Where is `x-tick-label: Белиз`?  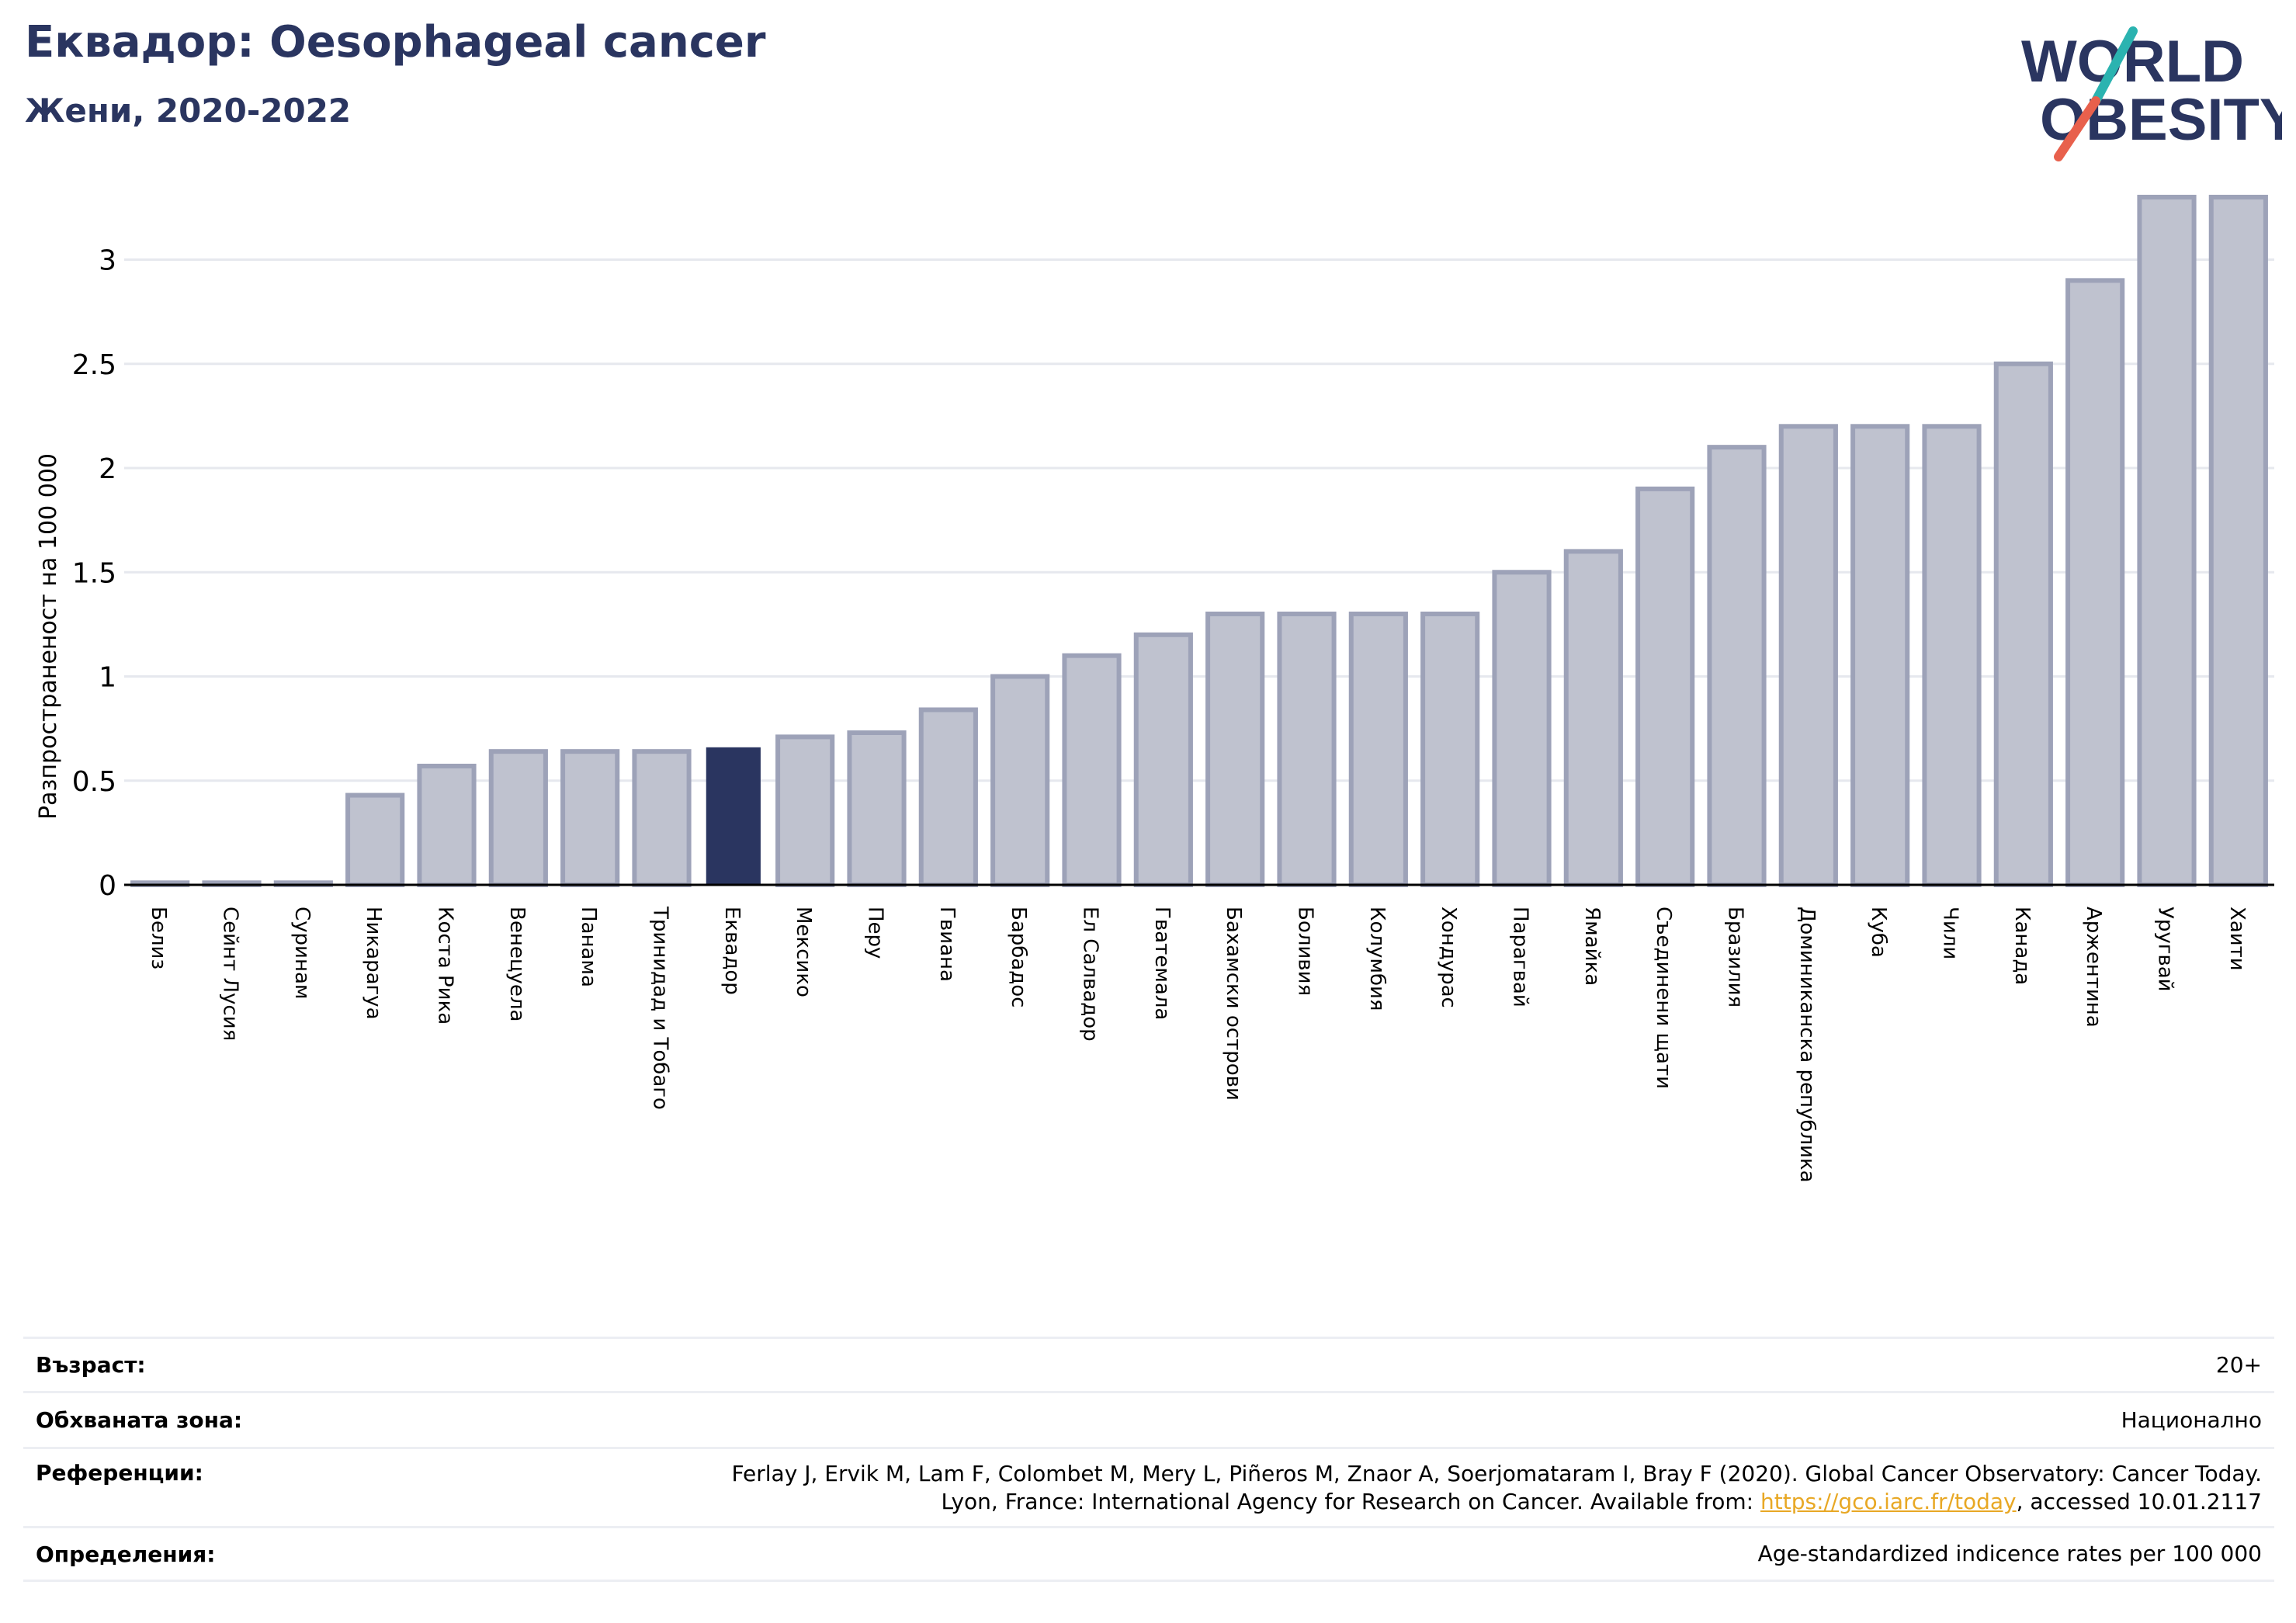 x-tick-label: Белиз is located at coordinates (158, 938).